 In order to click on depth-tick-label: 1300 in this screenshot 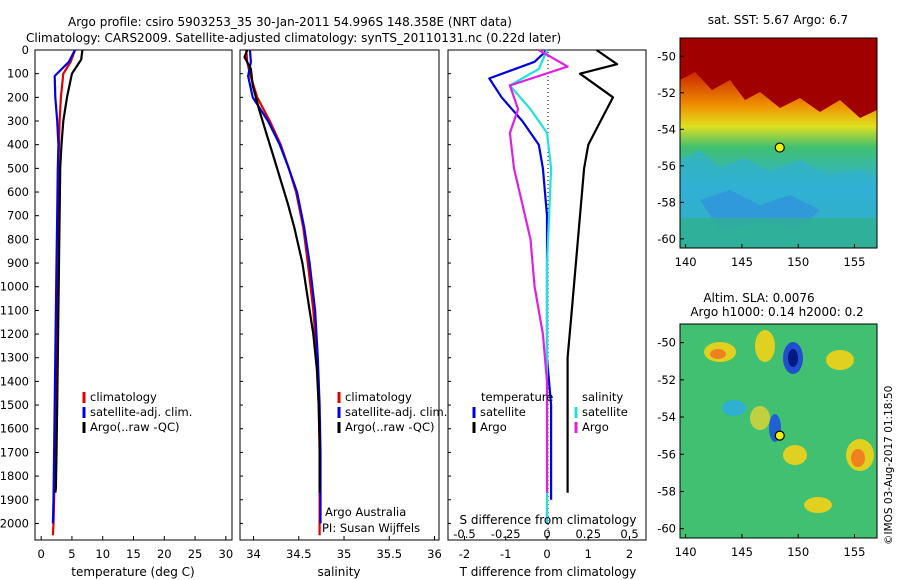, I will do `click(14, 358)`.